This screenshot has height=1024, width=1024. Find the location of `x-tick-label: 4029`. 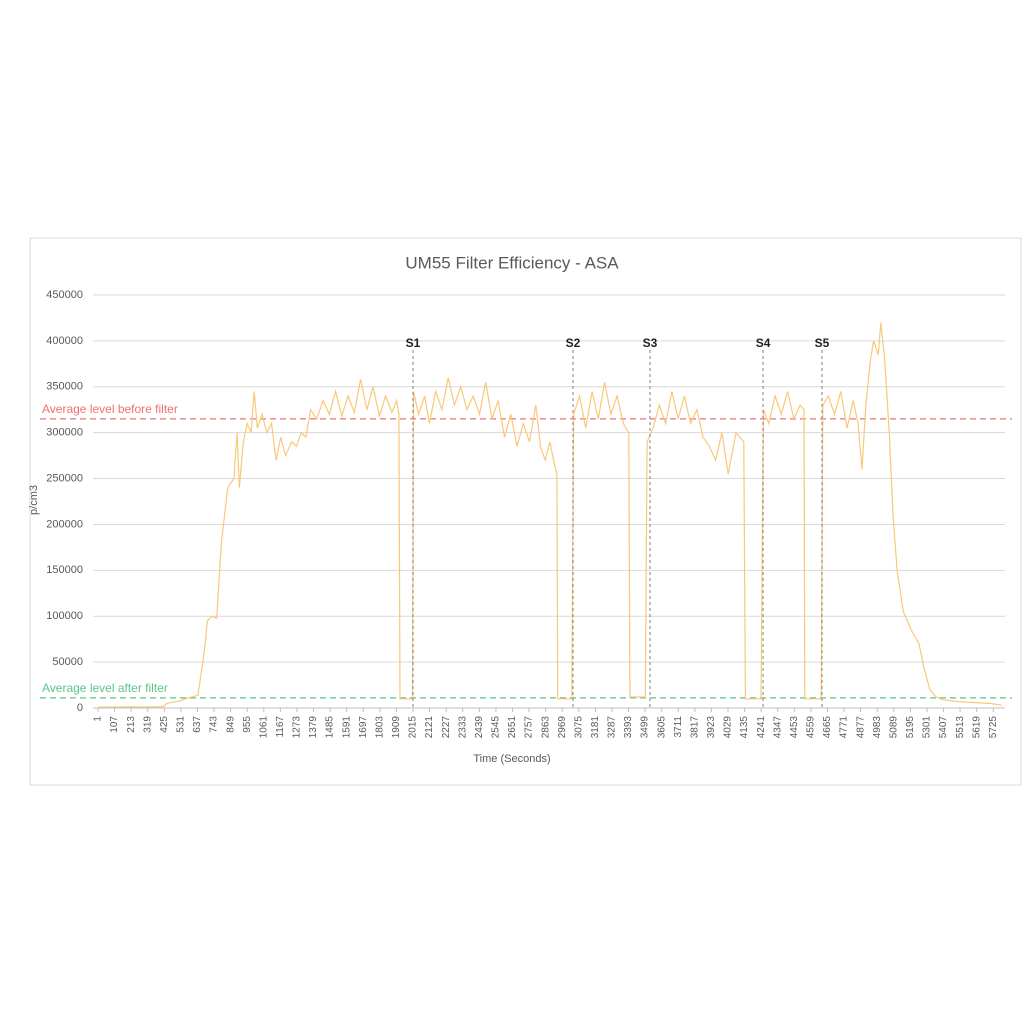

x-tick-label: 4029 is located at coordinates (728, 727).